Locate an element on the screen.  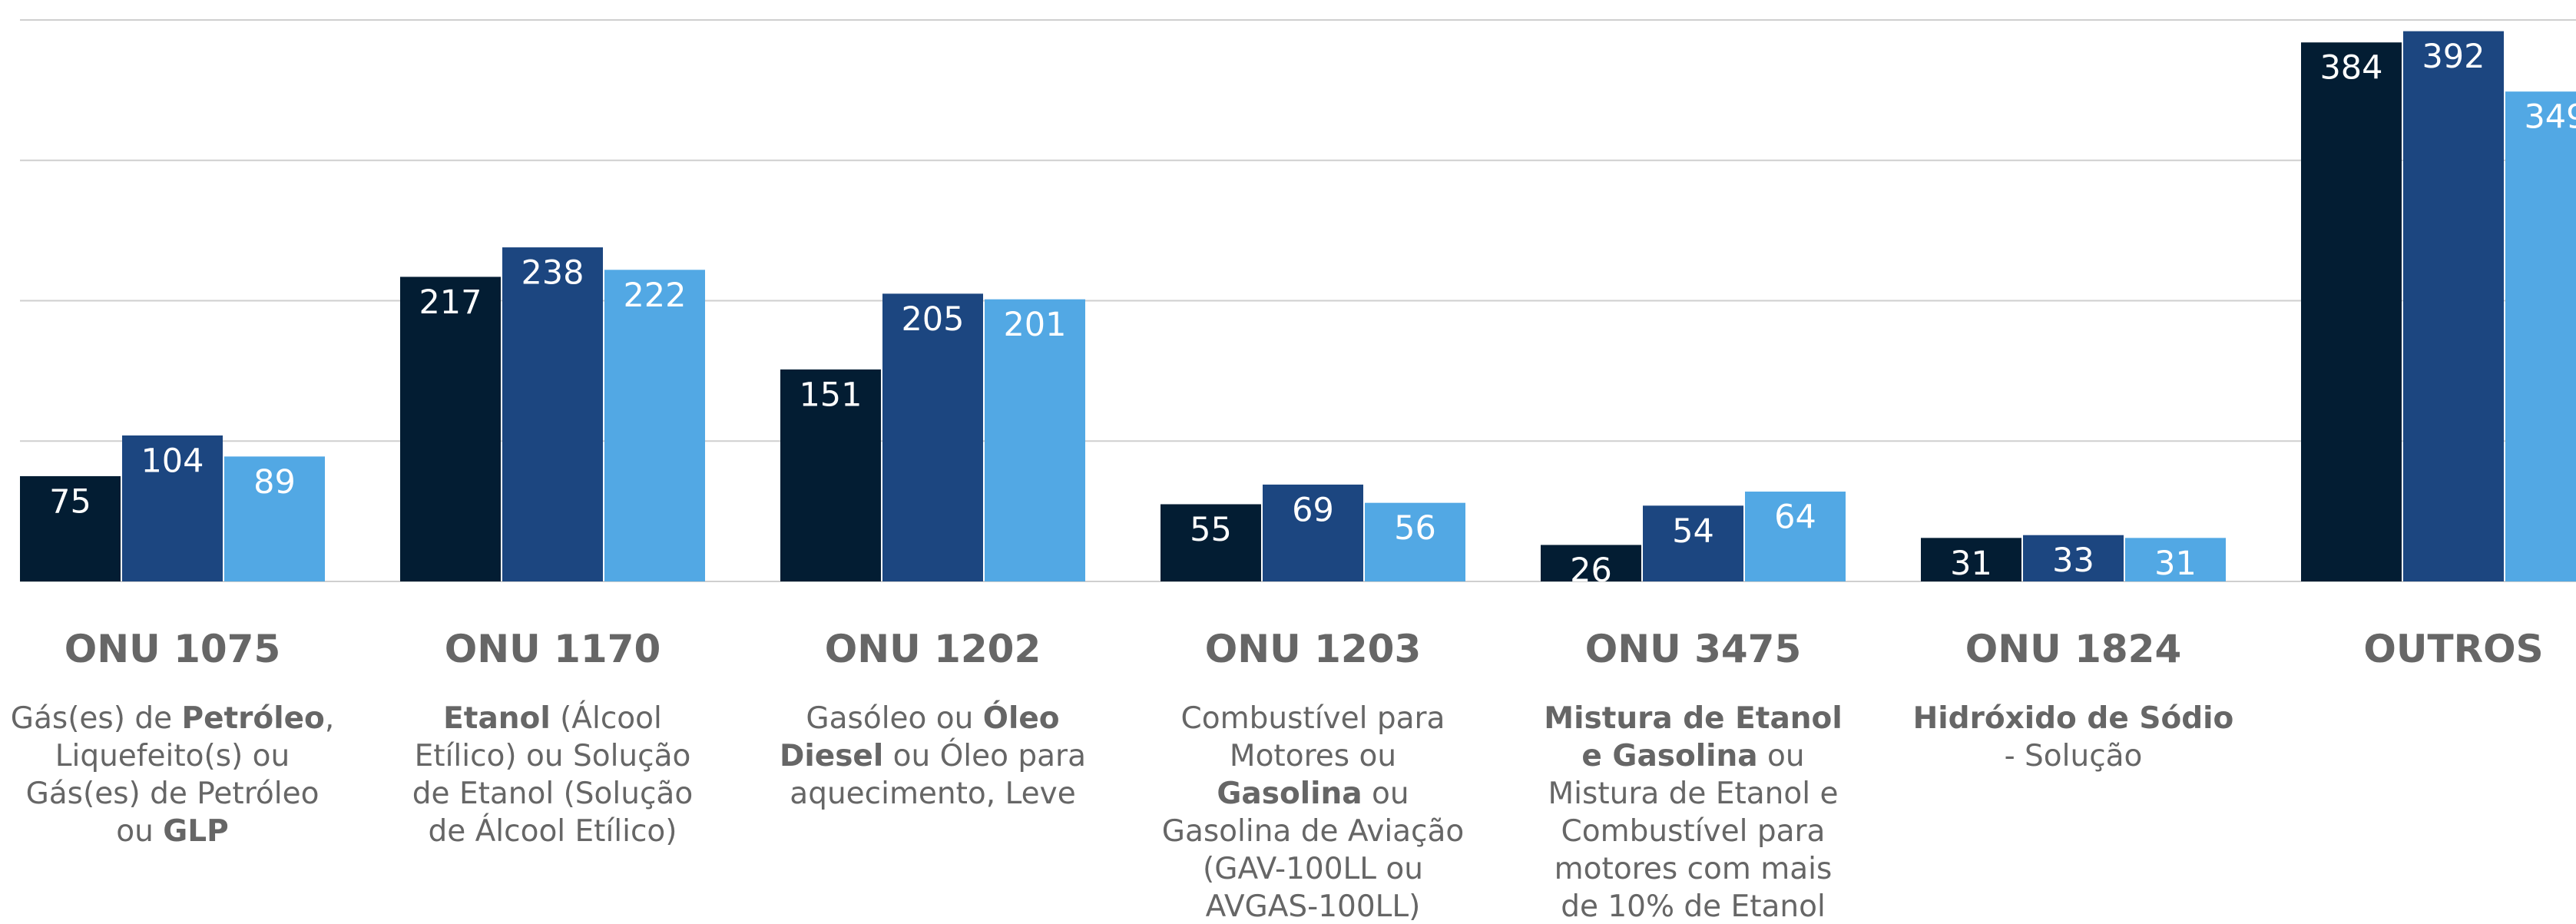
category-description: Diesel ou Óleo para is located at coordinates (933, 755).